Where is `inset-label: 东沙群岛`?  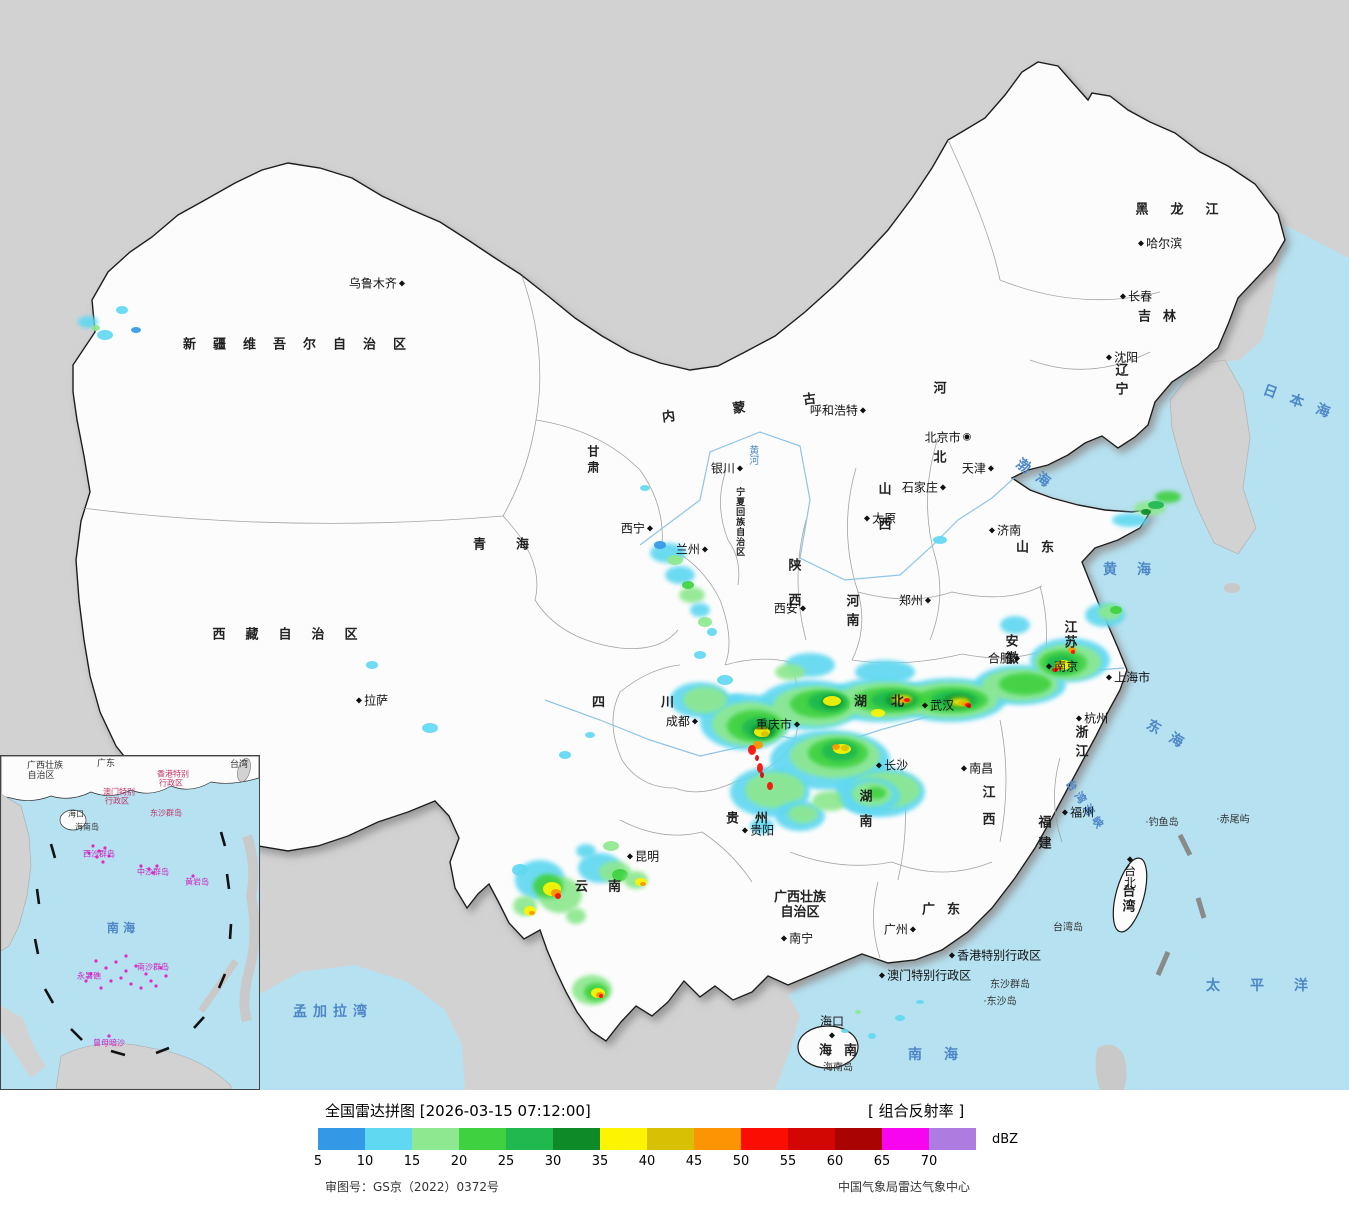 inset-label: 东沙群岛 is located at coordinates (166, 813).